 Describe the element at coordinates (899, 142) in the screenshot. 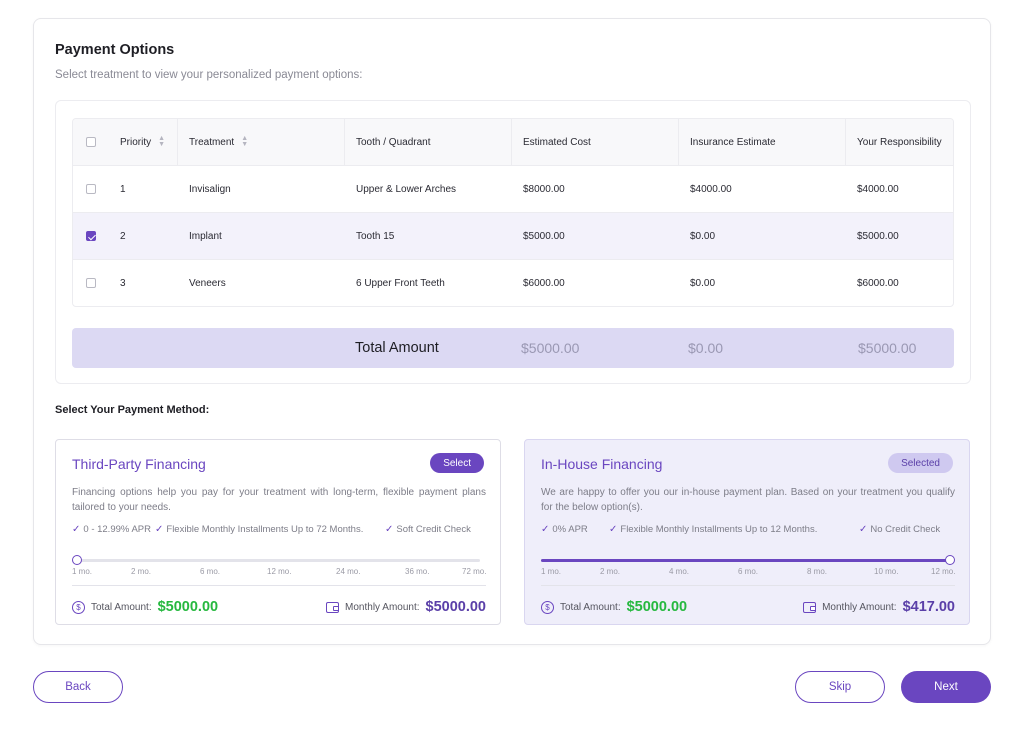

I see `column-header-responsibility: Your Responsibility` at that location.